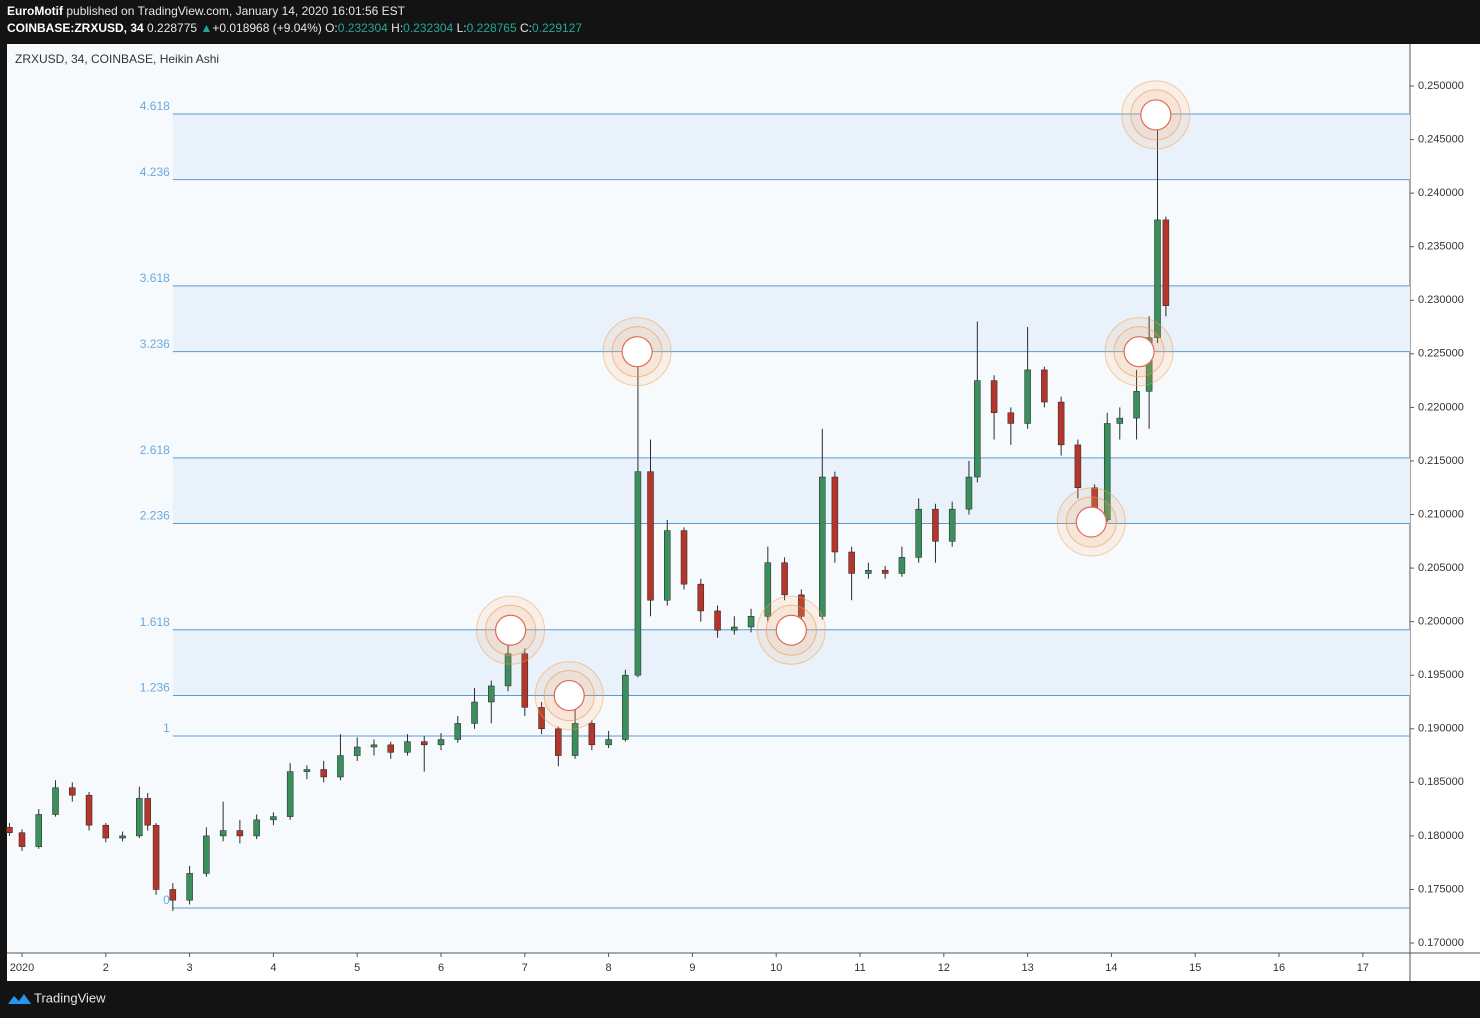 This screenshot has height=1018, width=1480. What do you see at coordinates (166, 900) in the screenshot?
I see `fib-label: 0` at bounding box center [166, 900].